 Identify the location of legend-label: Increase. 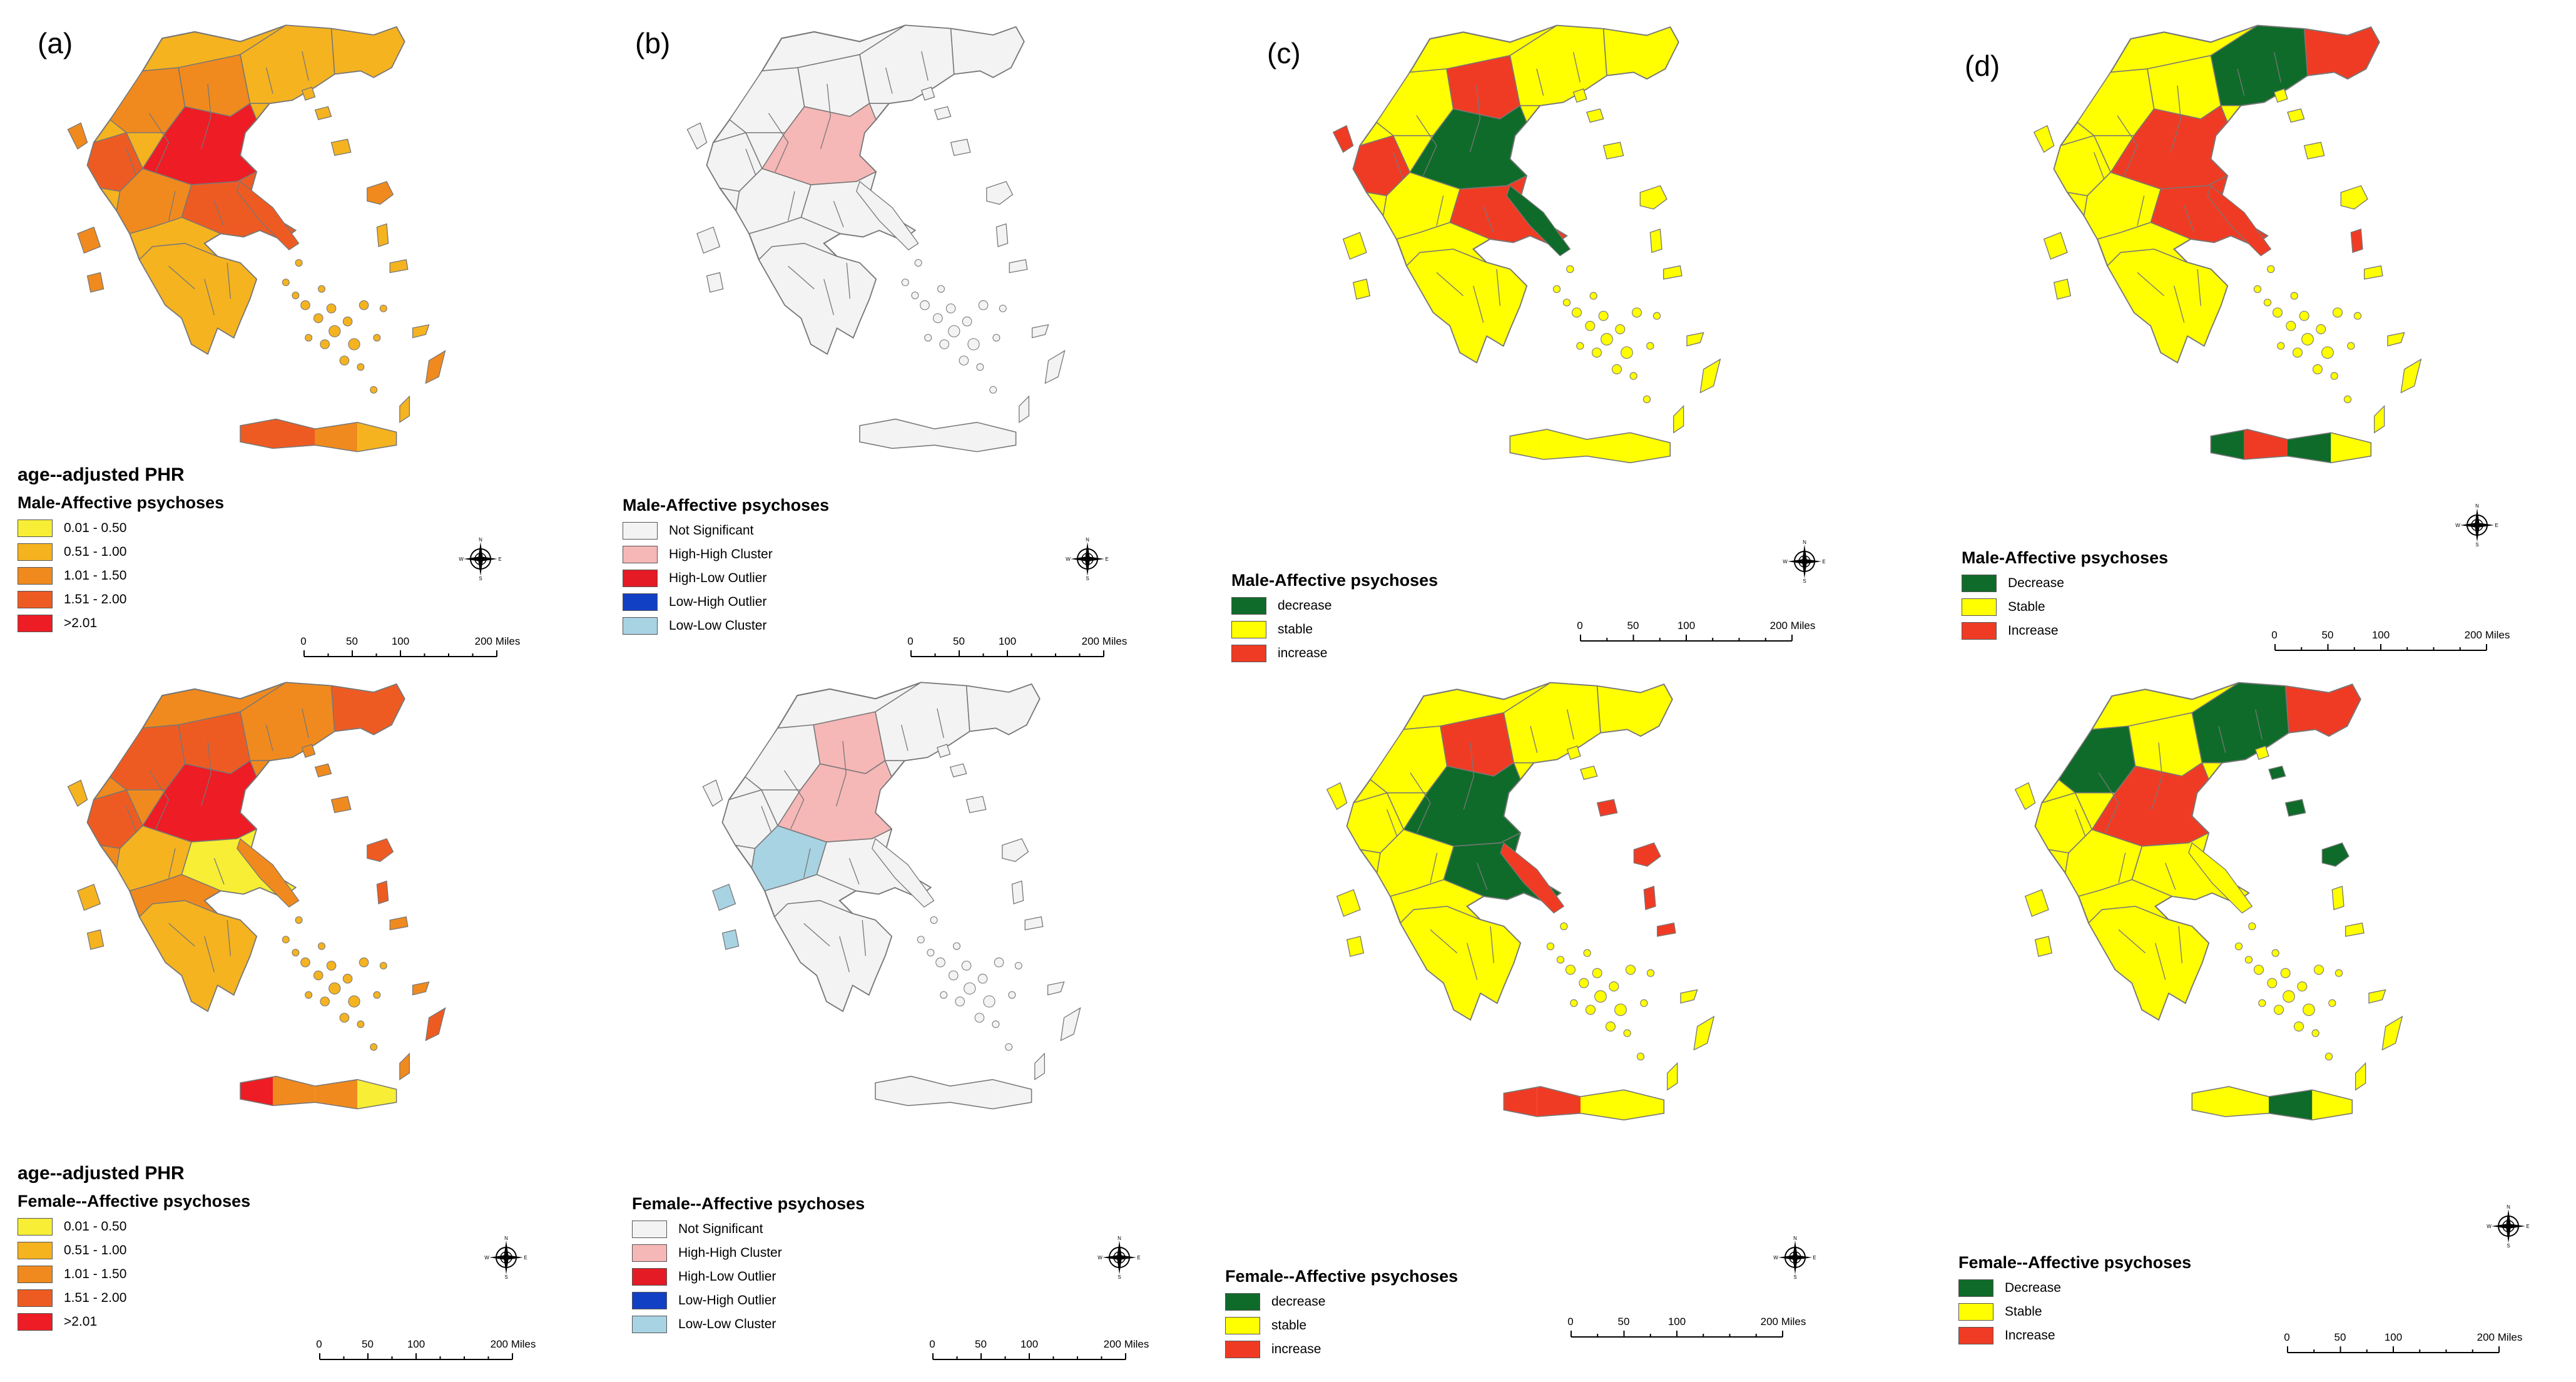
(2030, 1335).